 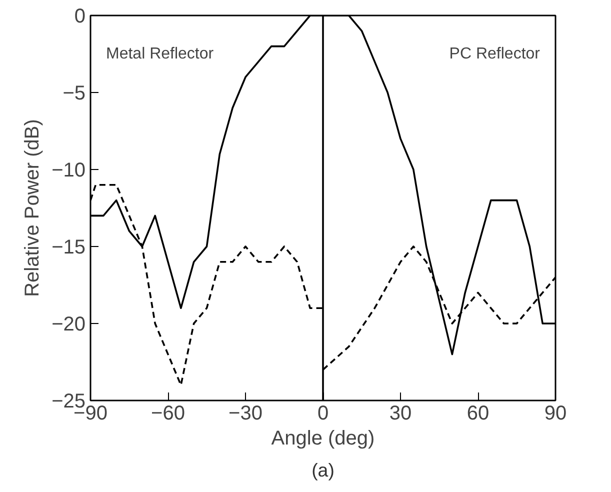 I want to click on y-tick-label: −25, so click(x=69, y=401).